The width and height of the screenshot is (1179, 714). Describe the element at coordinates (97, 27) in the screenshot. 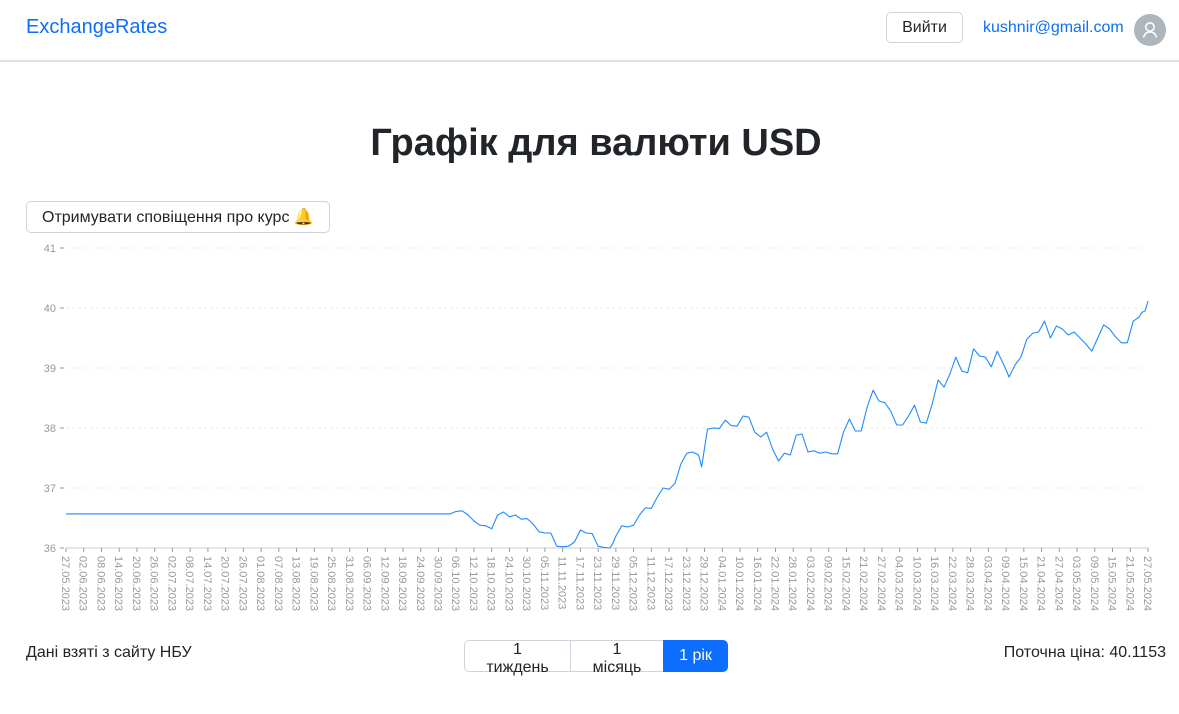

I see `brand-link: ExchangeRates` at that location.